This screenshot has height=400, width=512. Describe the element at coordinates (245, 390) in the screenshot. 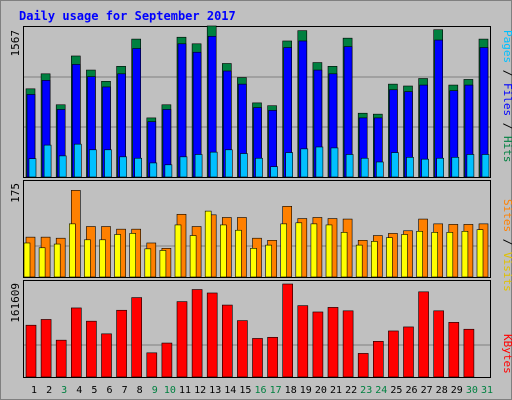

I see `day-label: 15` at that location.